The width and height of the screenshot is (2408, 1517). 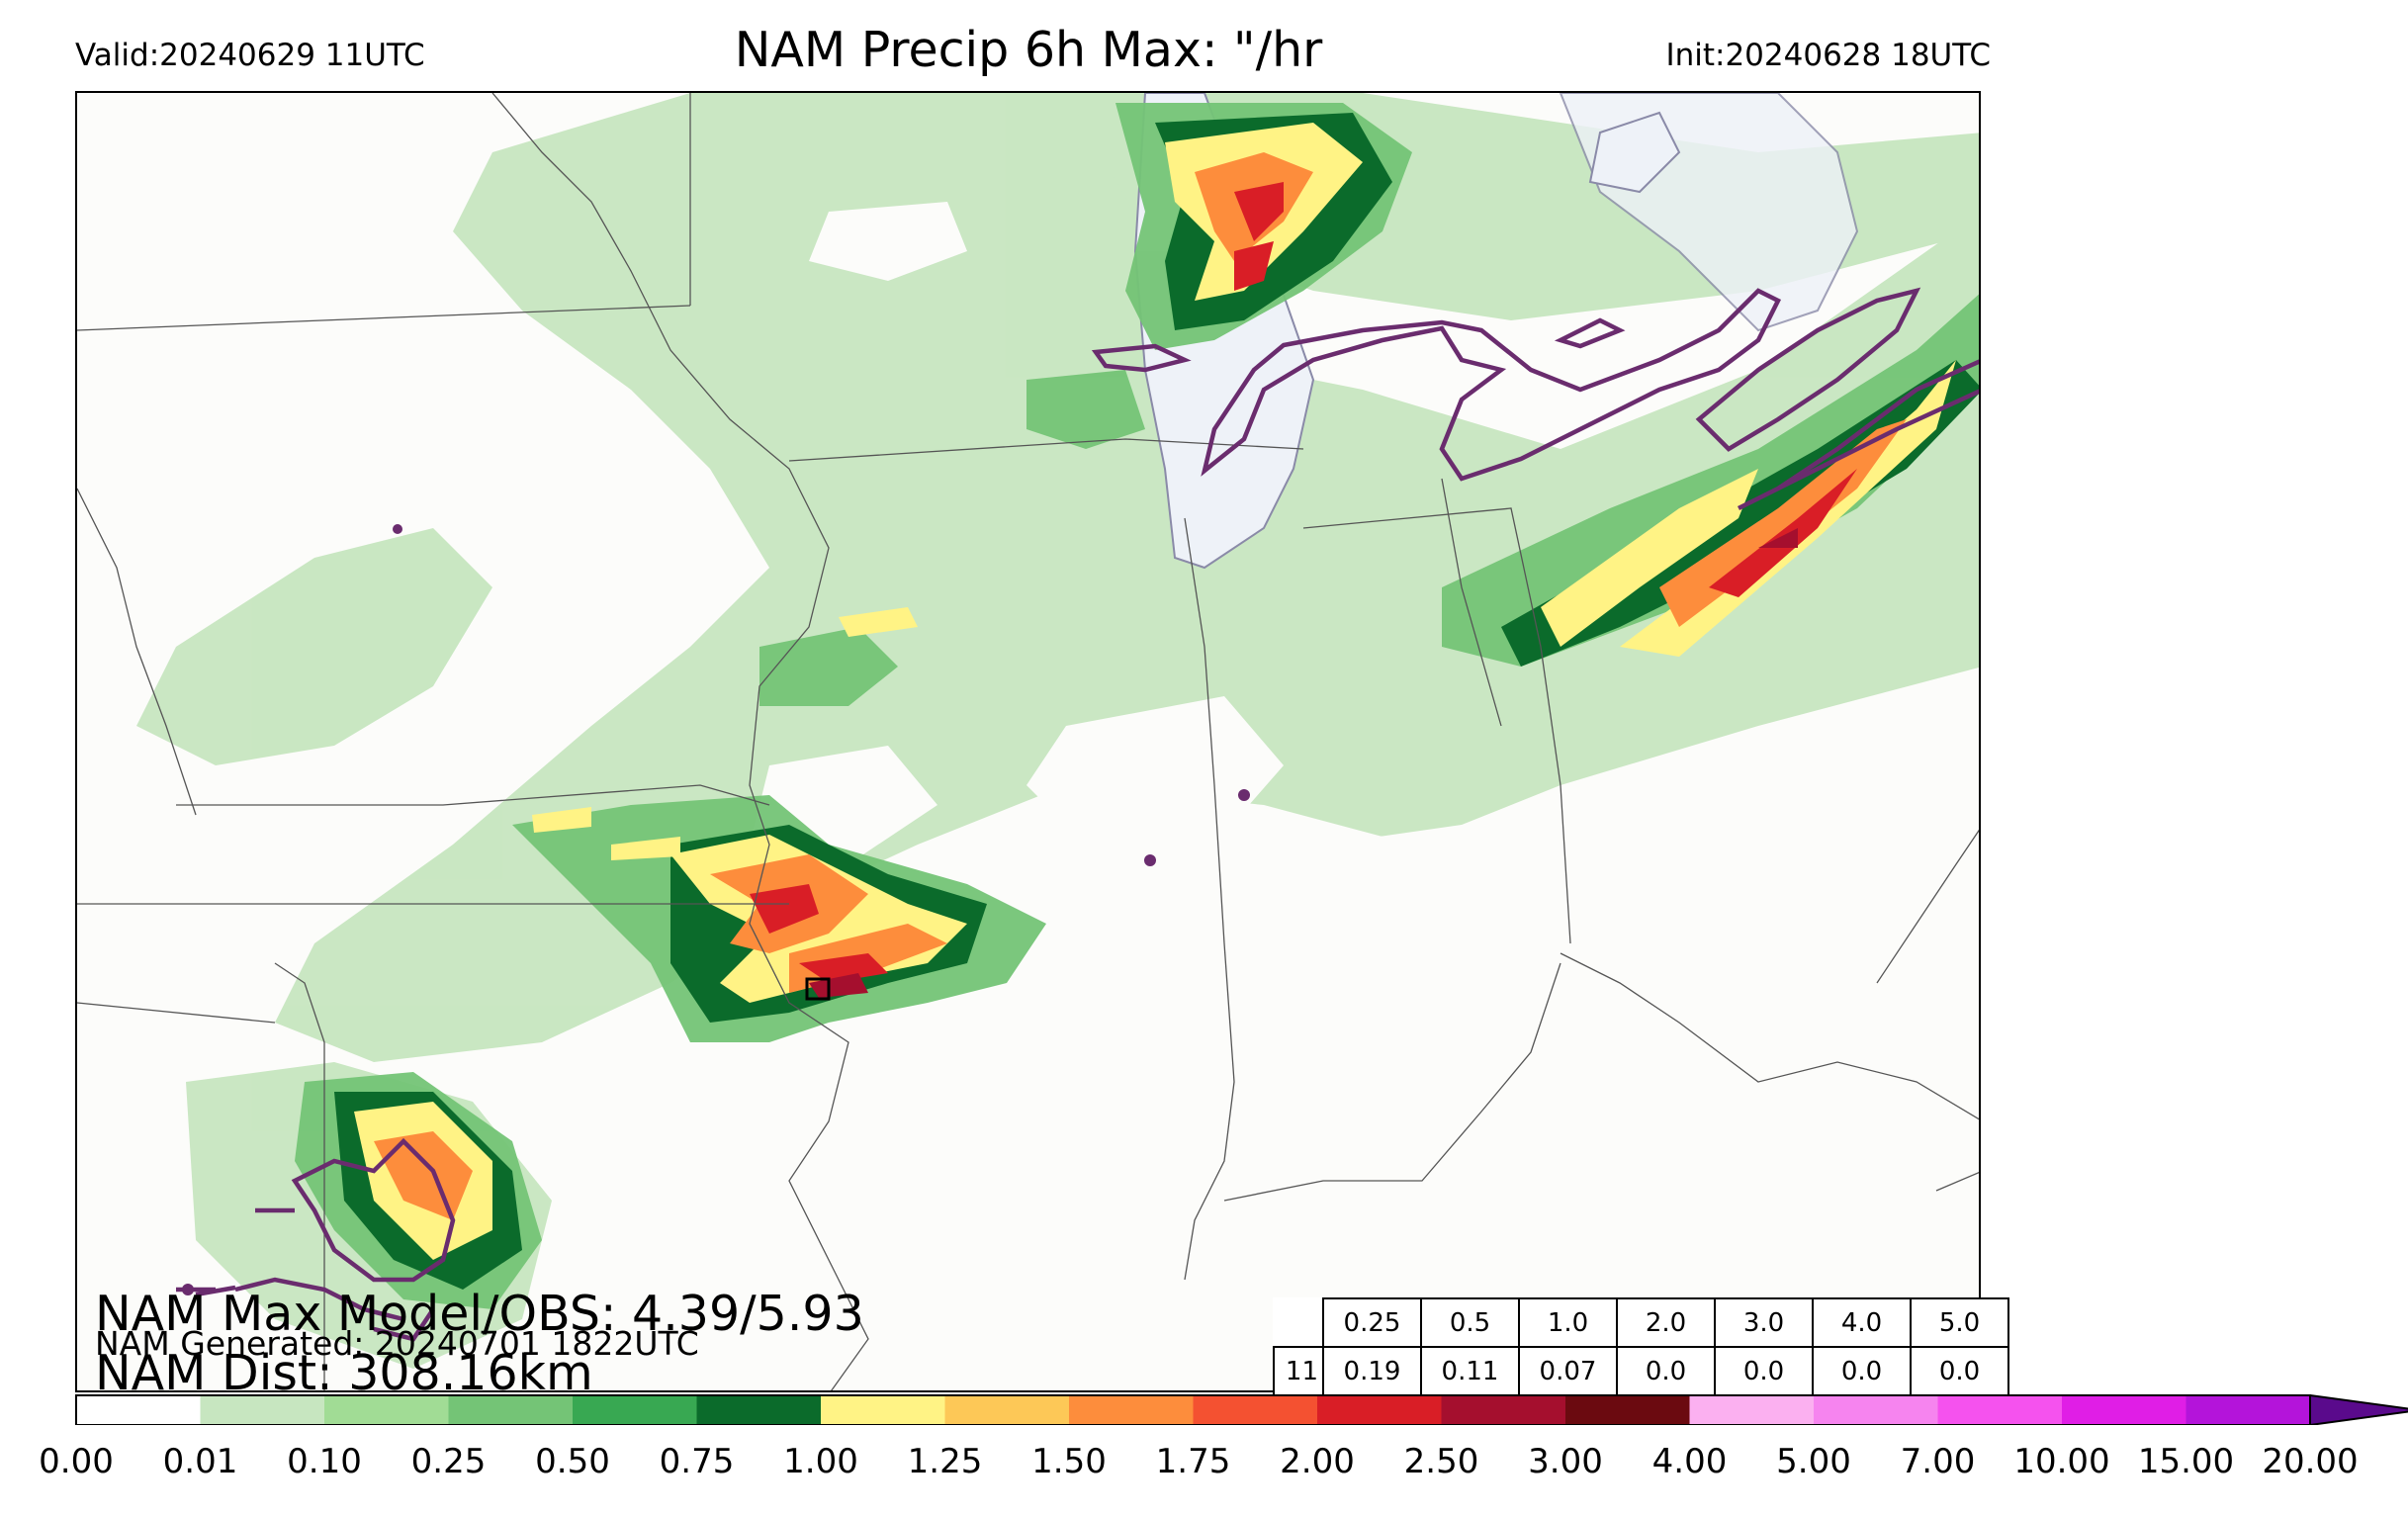 I want to click on colorbar, so click(x=1241, y=1409).